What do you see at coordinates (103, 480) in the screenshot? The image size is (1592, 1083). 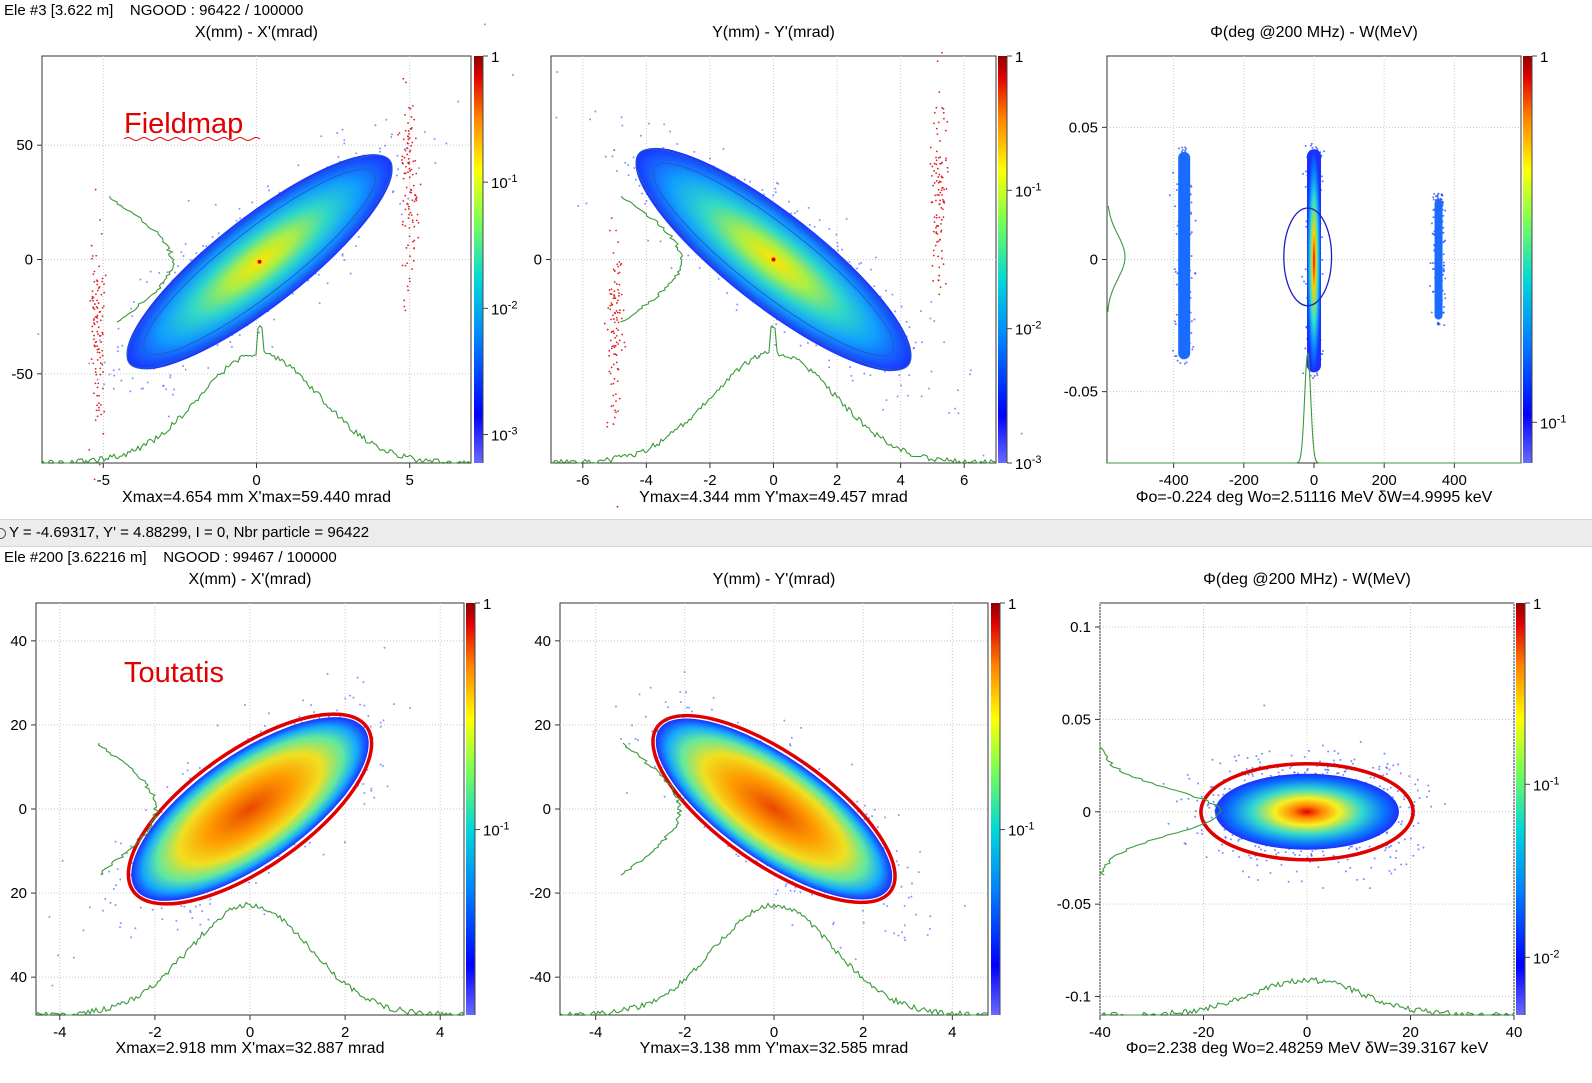 I see `x-tick-label: -5` at bounding box center [103, 480].